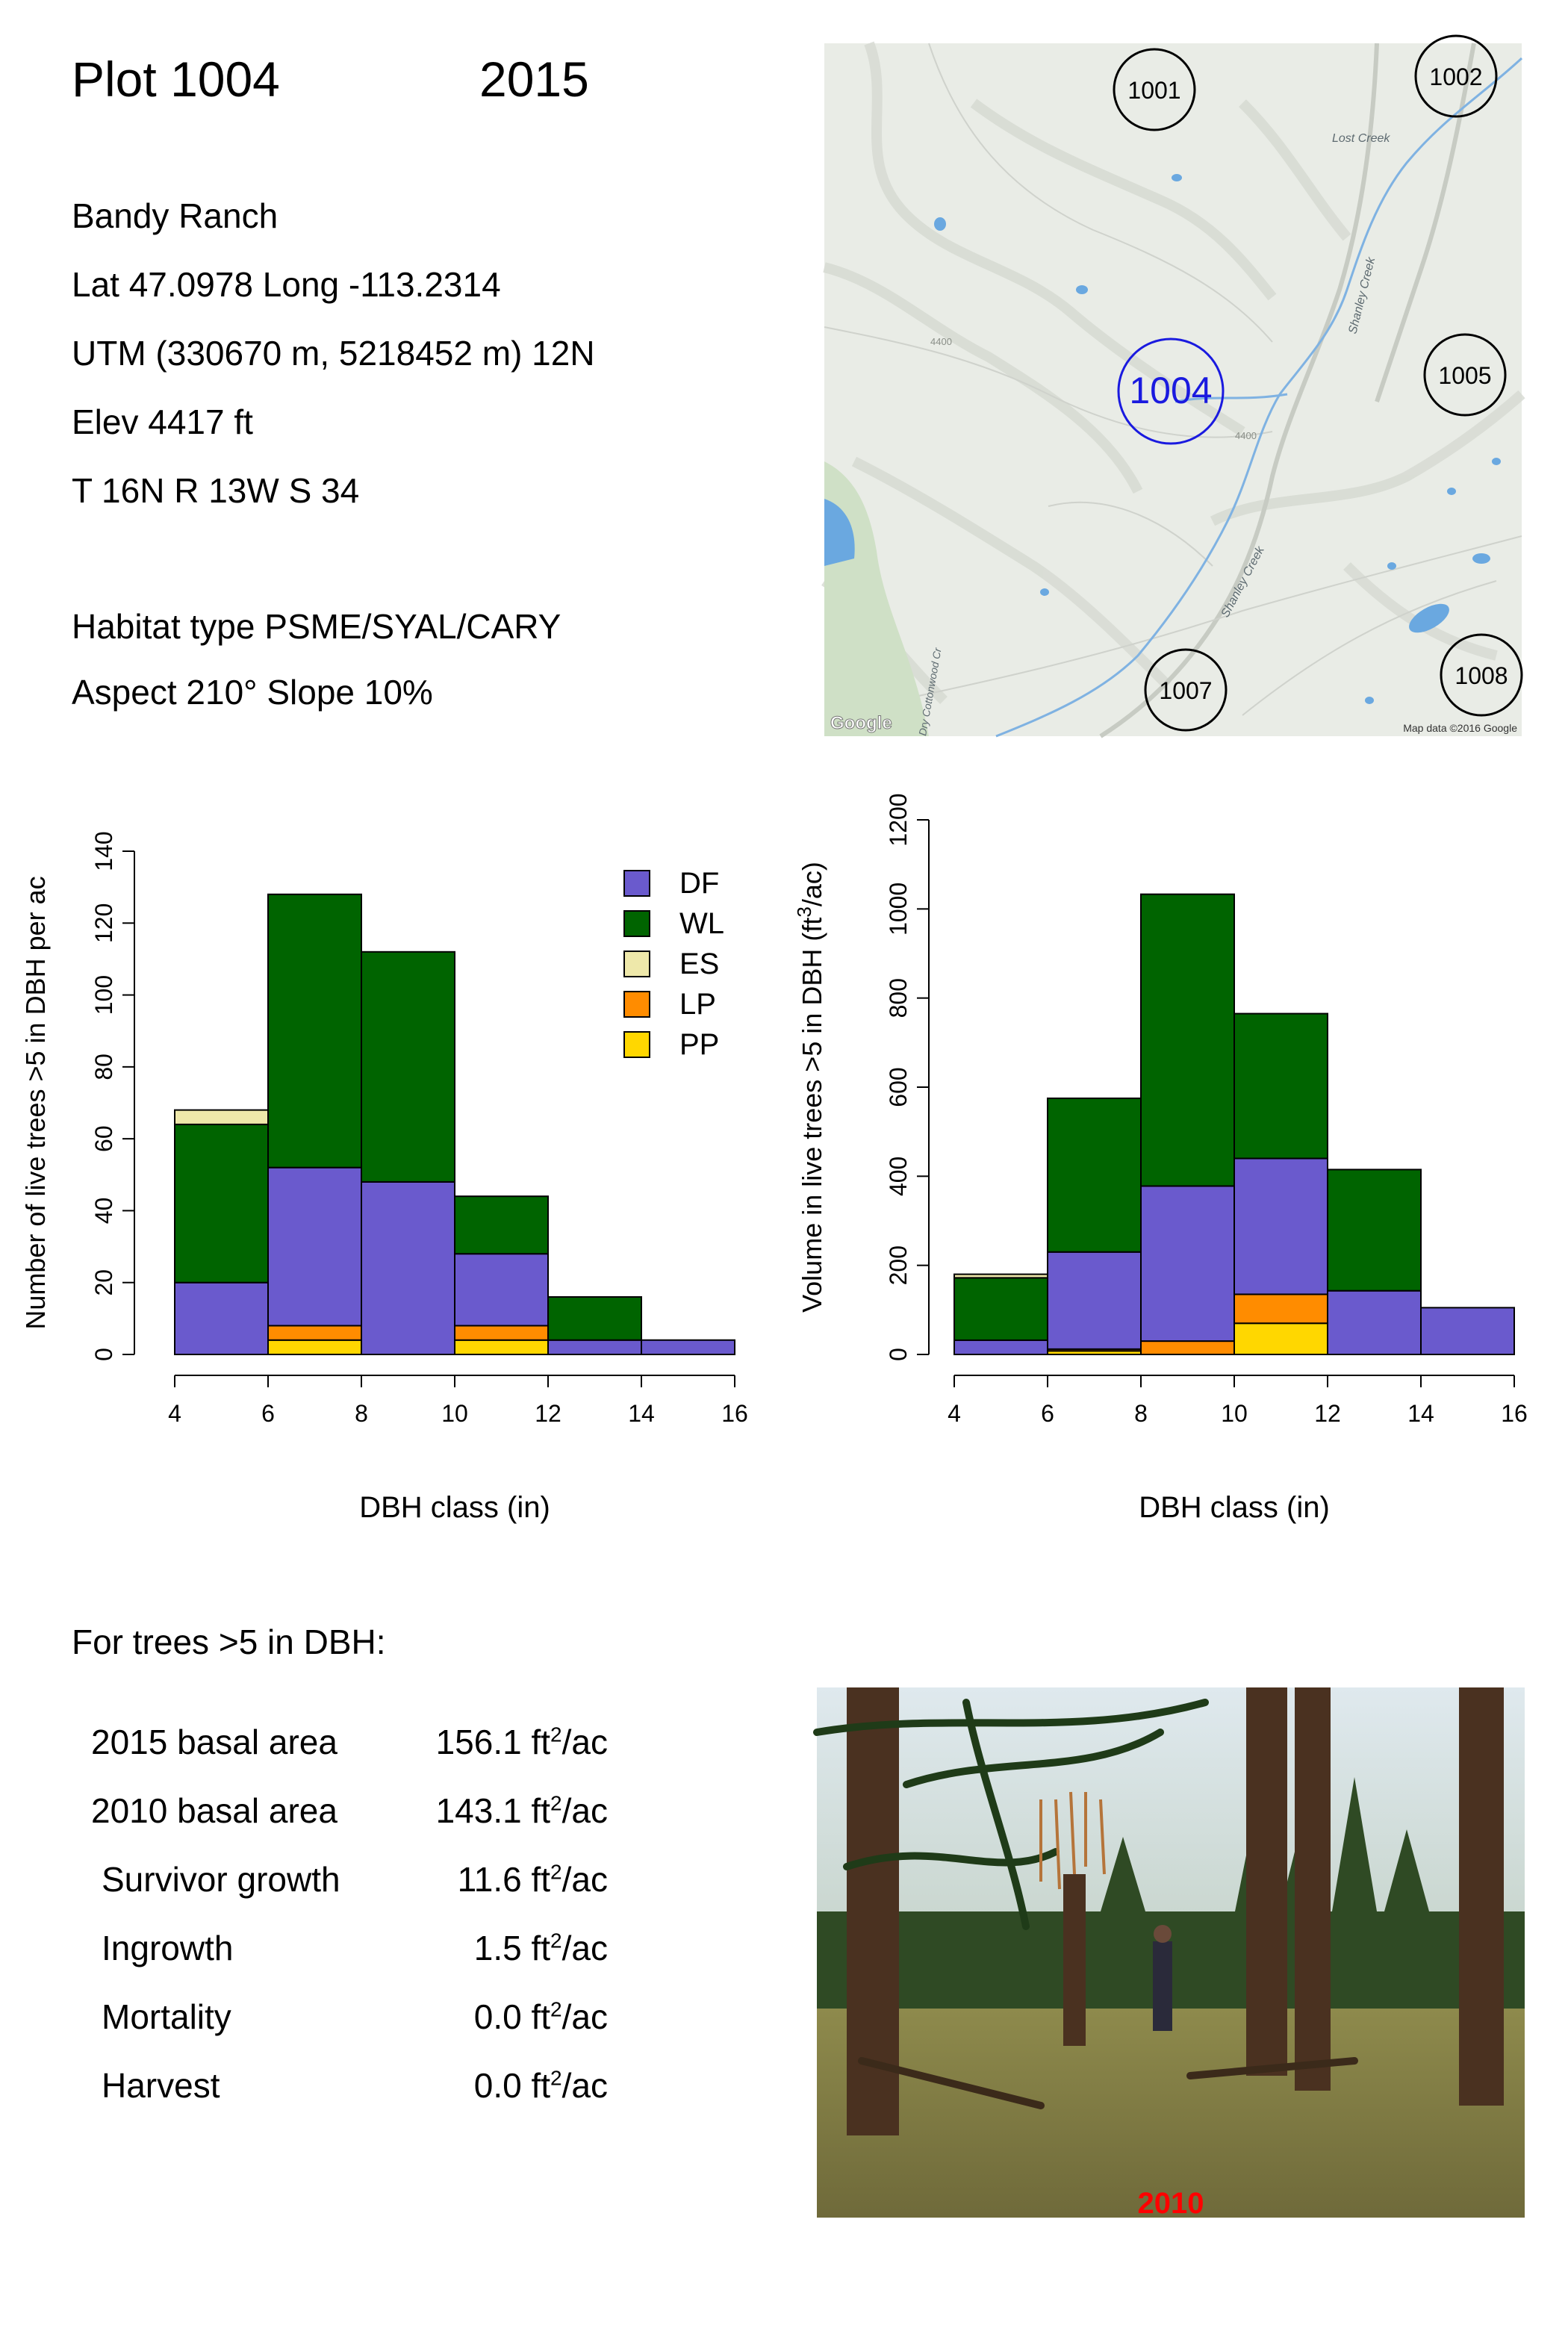 The width and height of the screenshot is (1568, 2352). I want to click on lat-long: Lat 47.0978 Long -113.2314, so click(286, 284).